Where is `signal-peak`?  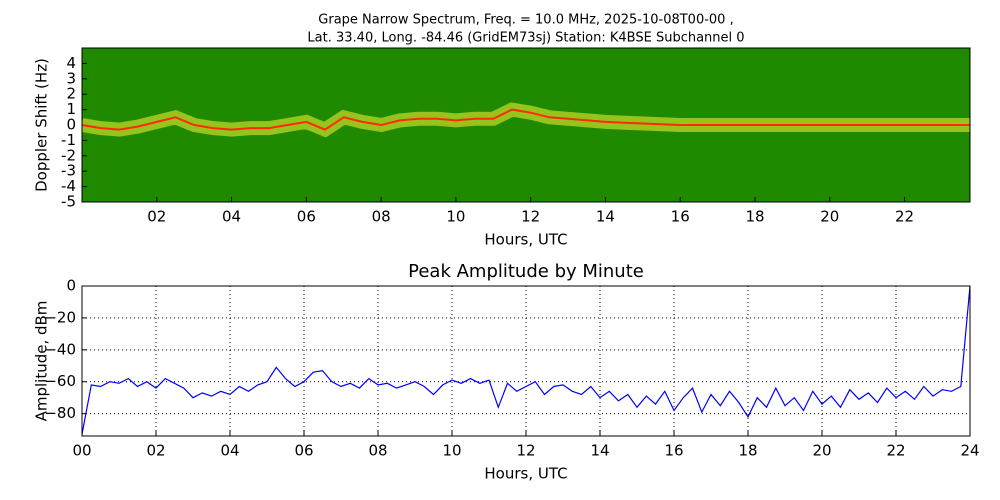 signal-peak is located at coordinates (525, 119).